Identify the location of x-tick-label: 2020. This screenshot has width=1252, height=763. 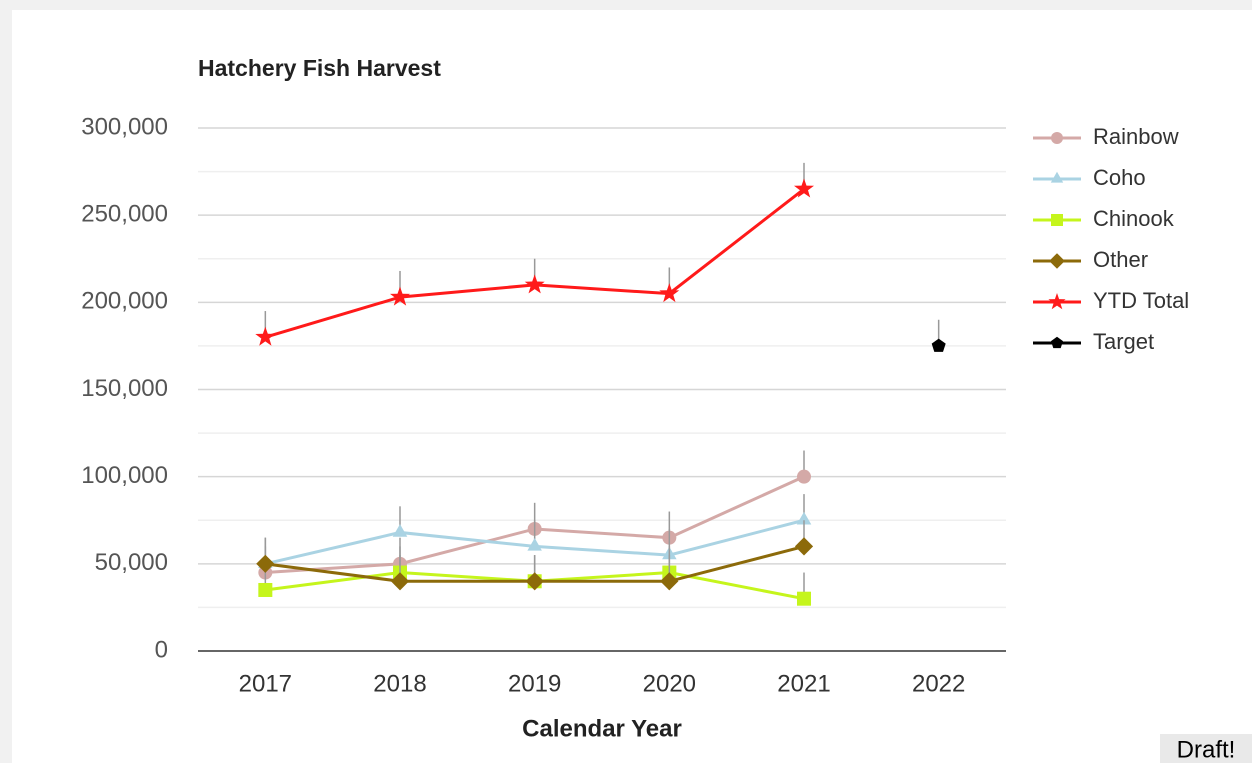
(669, 683).